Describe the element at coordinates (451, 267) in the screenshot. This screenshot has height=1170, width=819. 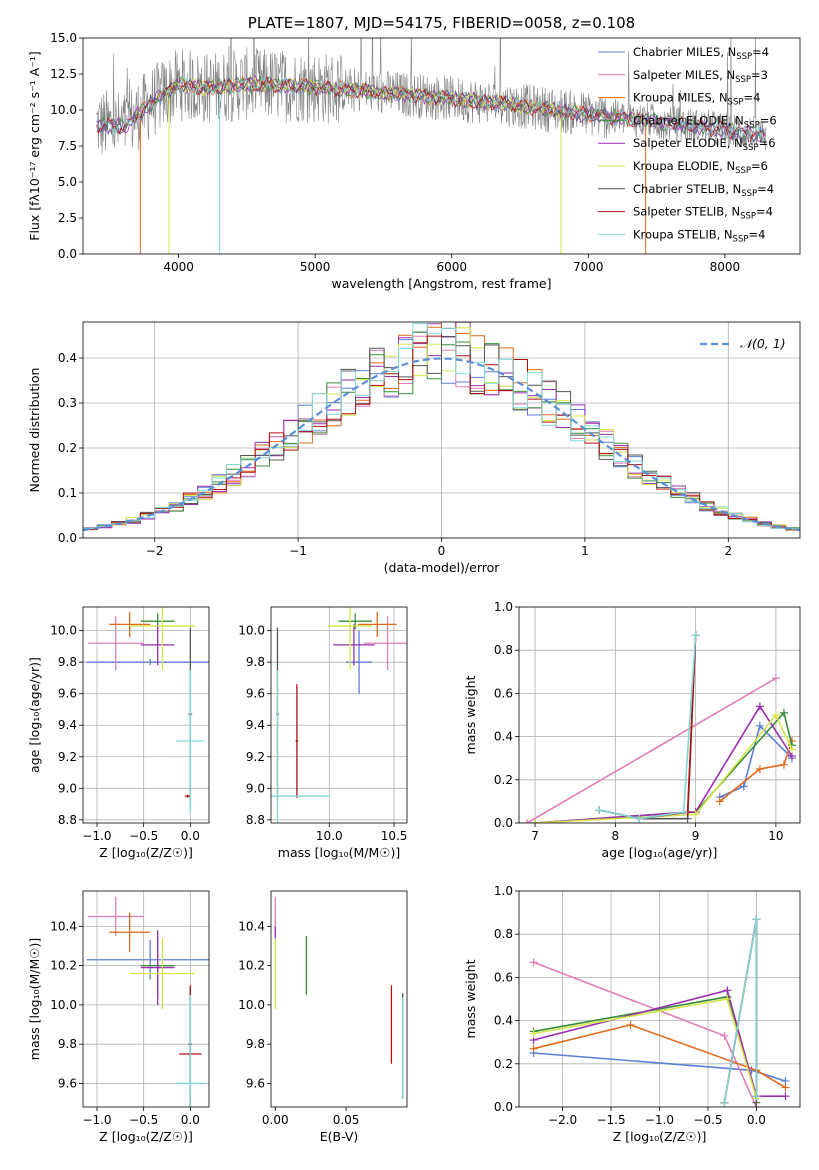
I see `x-tick-label: 6000` at that location.